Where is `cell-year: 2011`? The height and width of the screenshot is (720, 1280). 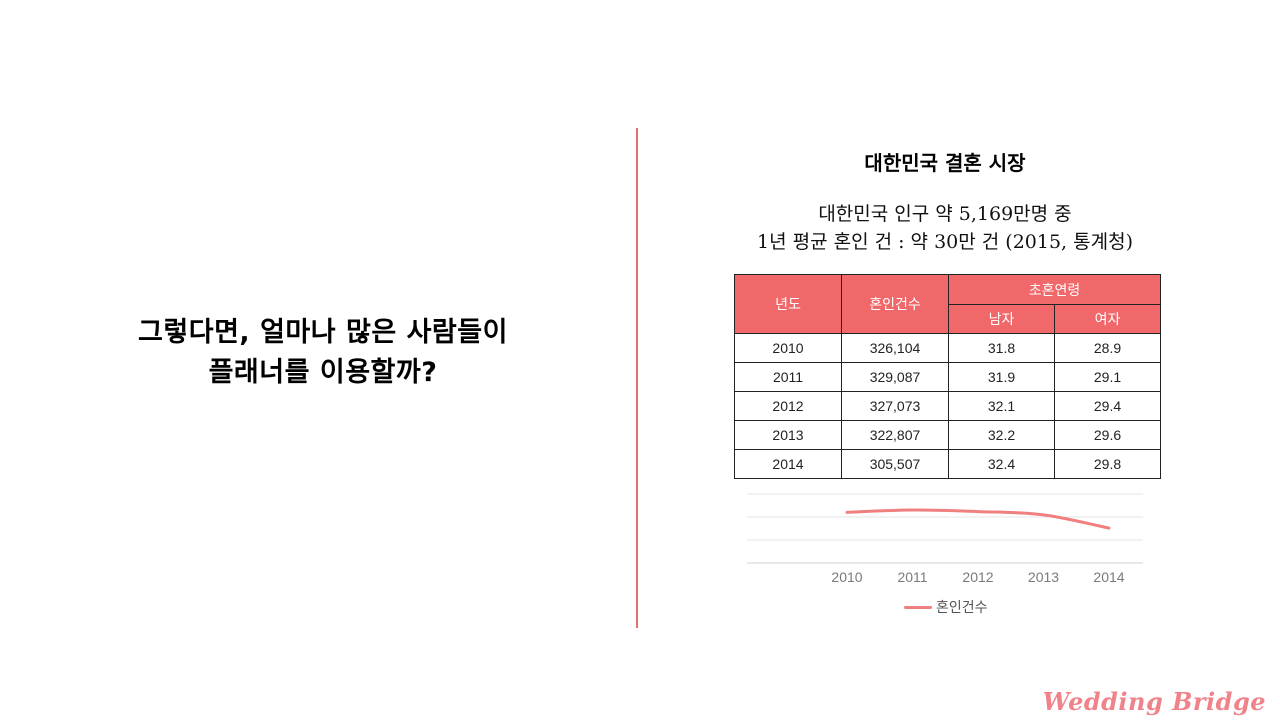
cell-year: 2011 is located at coordinates (788, 377).